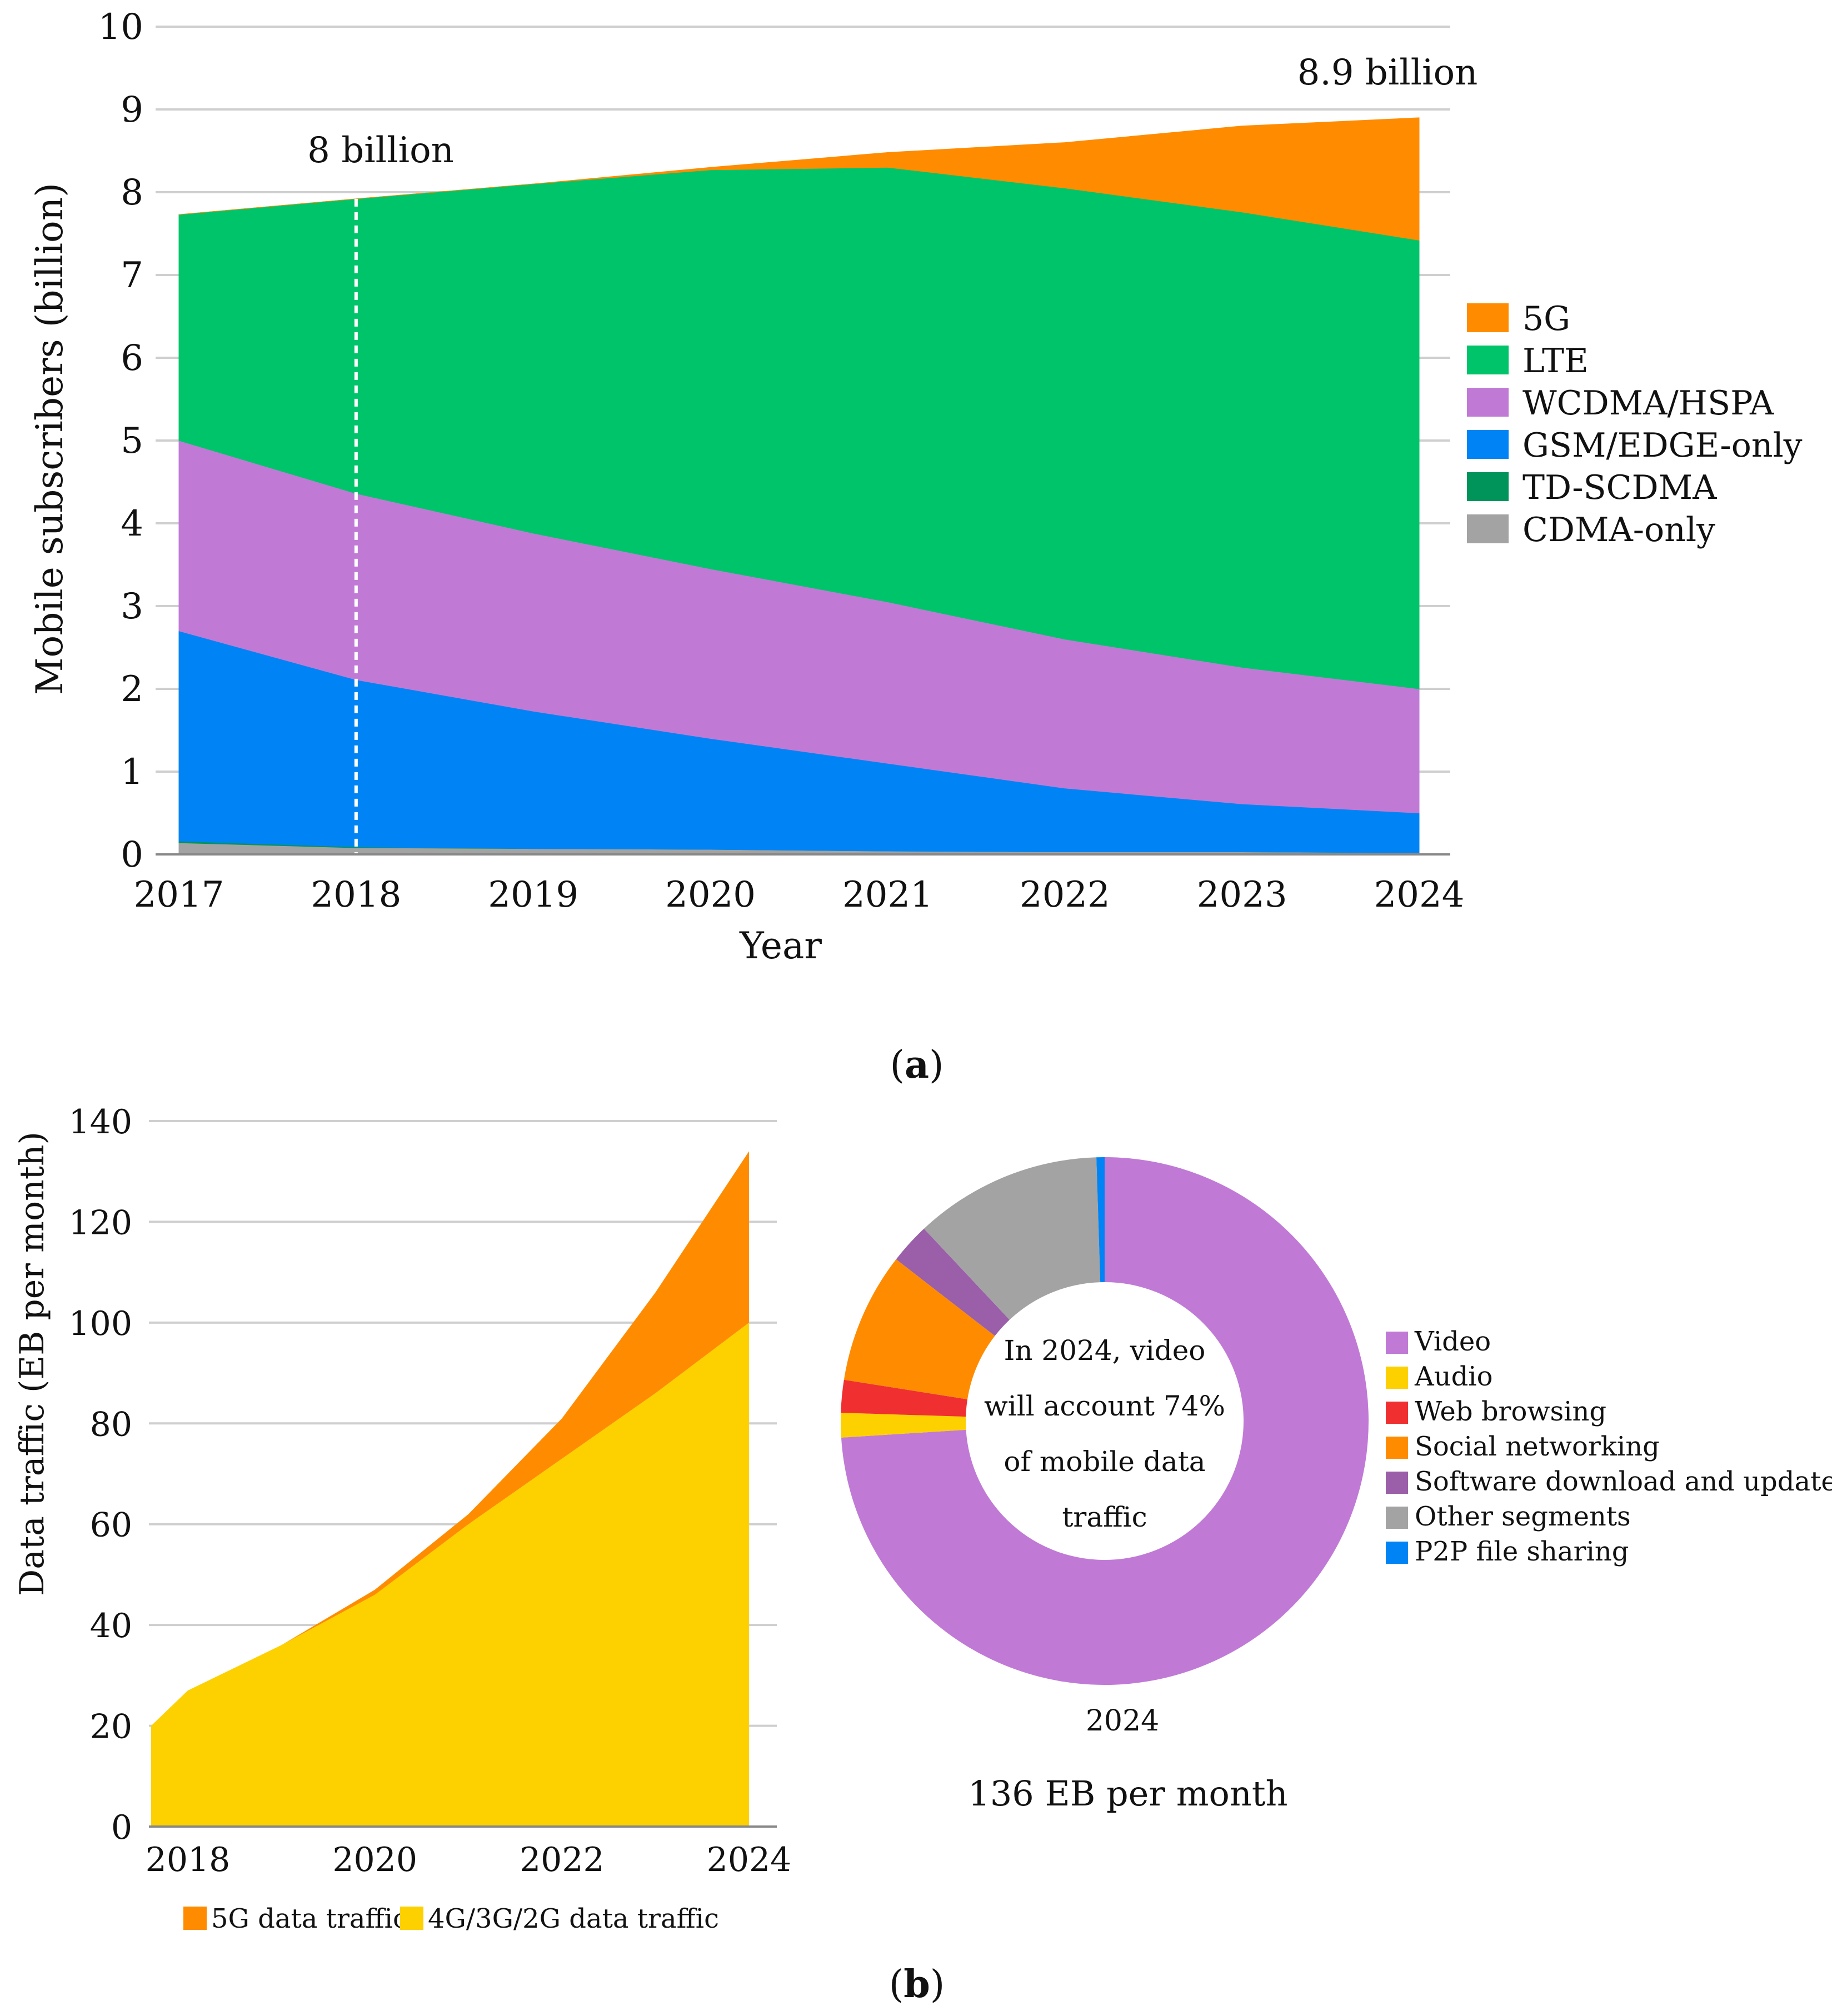 Image resolution: width=1832 pixels, height=2016 pixels. Describe the element at coordinates (1452, 1341) in the screenshot. I see `c-legend-label-video: Video` at that location.